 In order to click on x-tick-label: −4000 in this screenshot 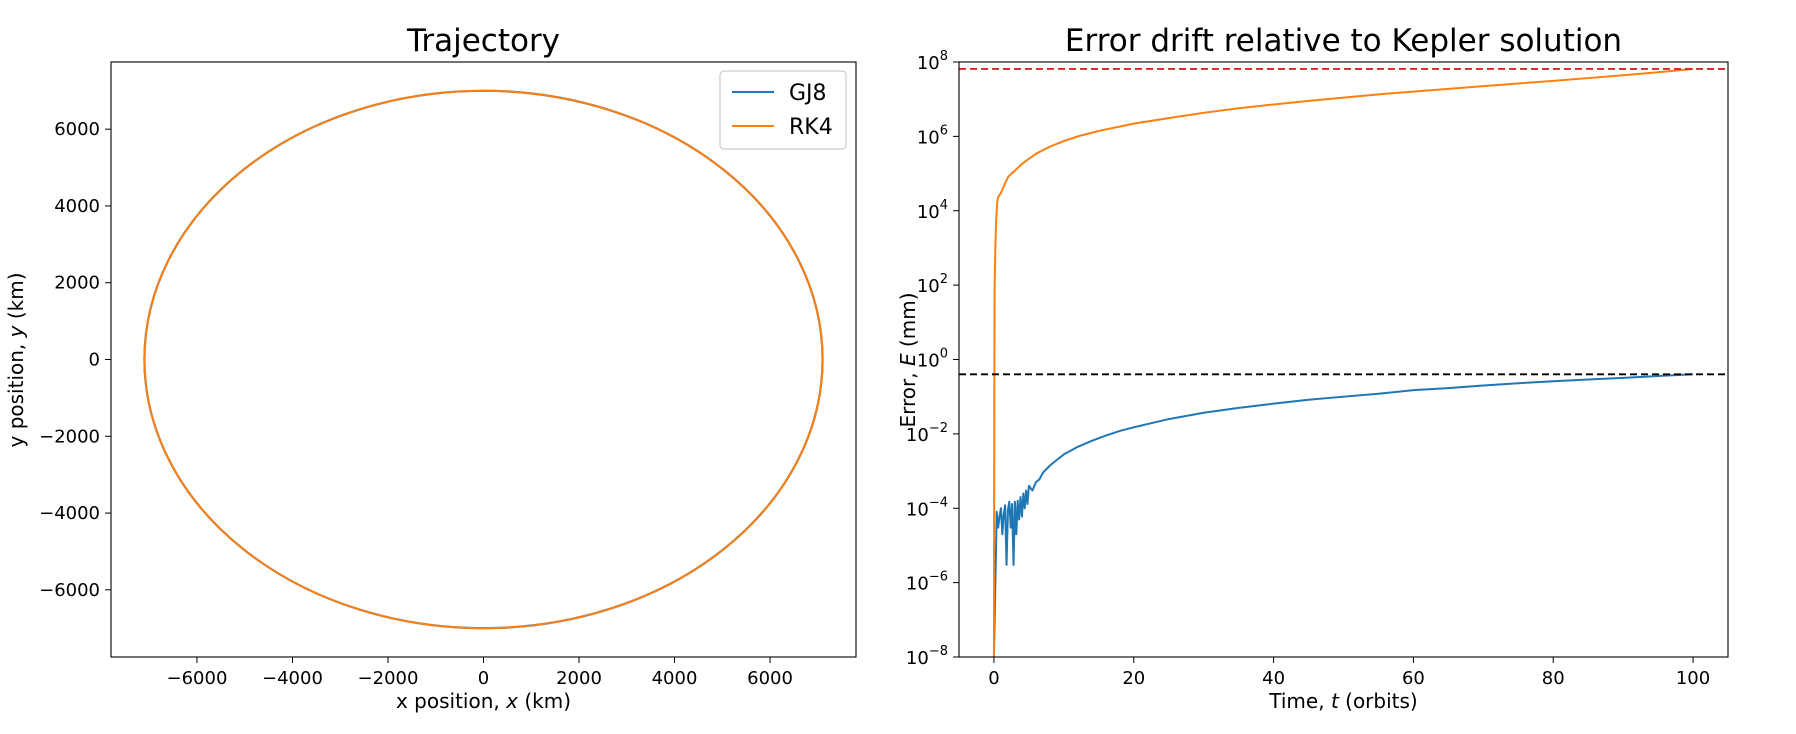, I will do `click(292, 678)`.